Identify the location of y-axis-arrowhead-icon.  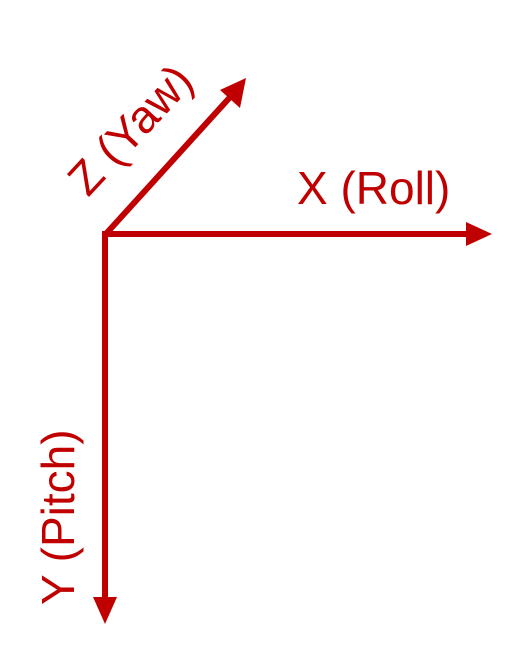
(105, 610).